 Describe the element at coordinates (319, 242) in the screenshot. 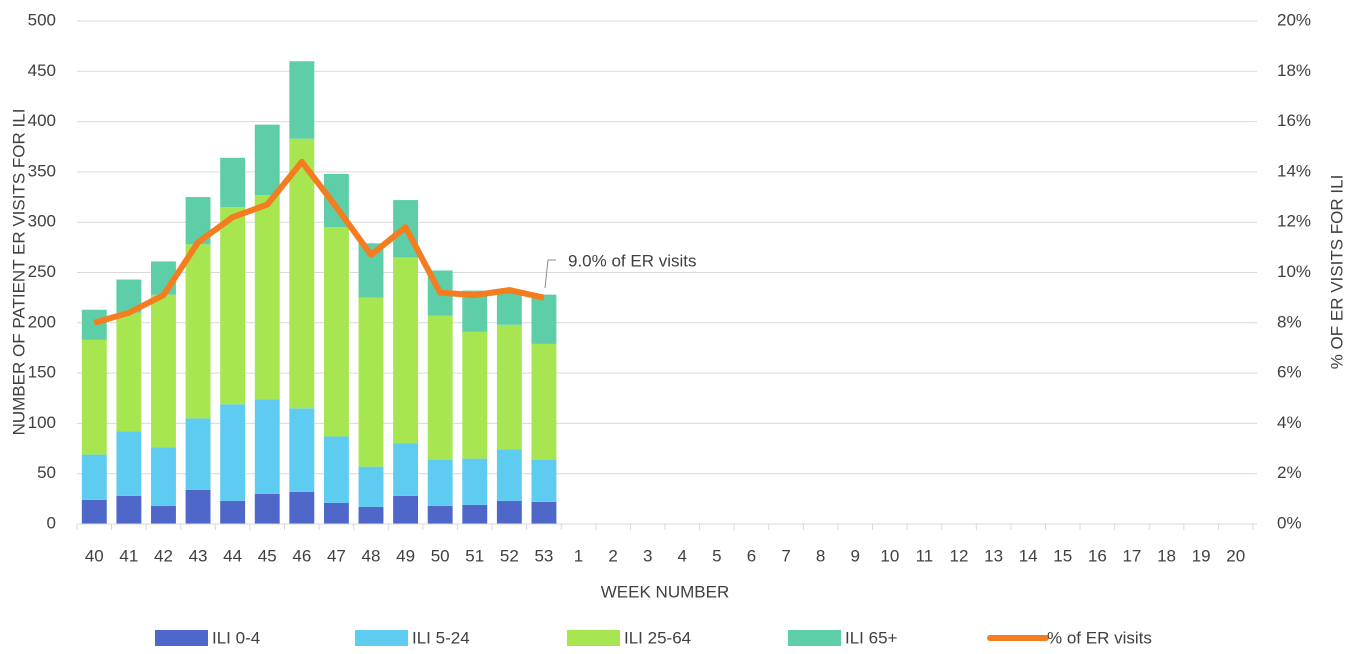

I see `line` at that location.